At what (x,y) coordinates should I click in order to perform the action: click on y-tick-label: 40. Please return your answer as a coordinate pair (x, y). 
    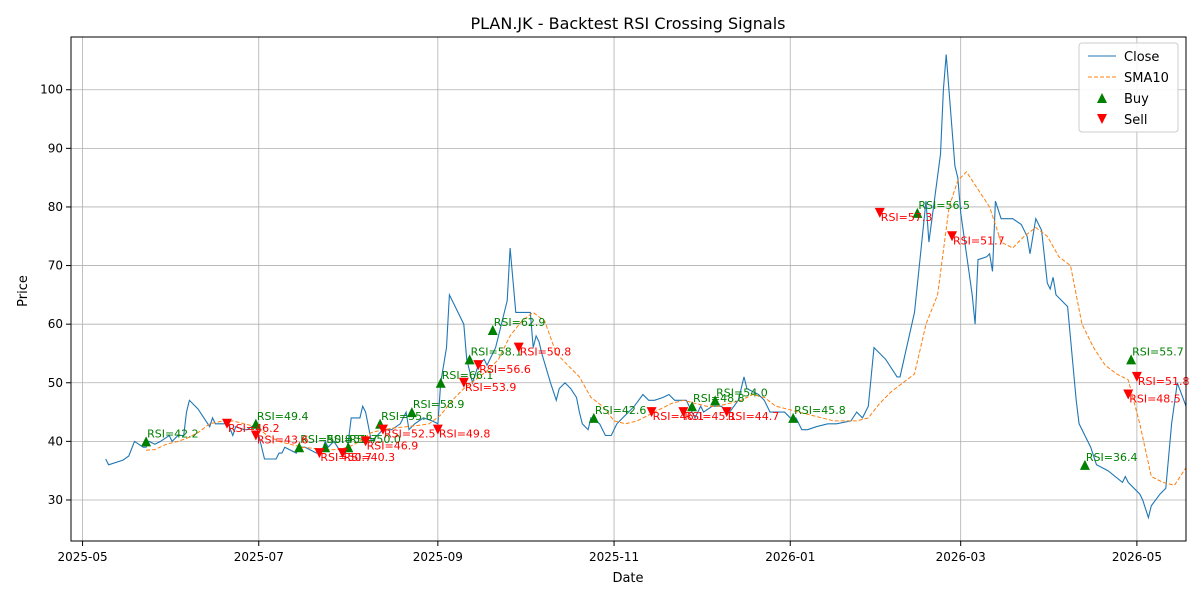
    Looking at the image, I should click on (55, 441).